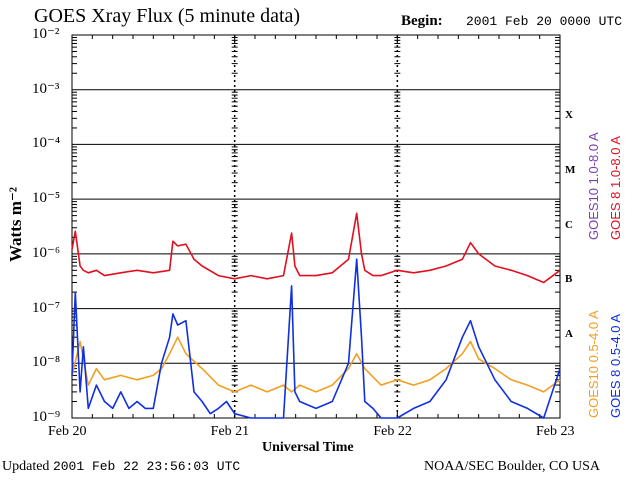 The height and width of the screenshot is (480, 640). I want to click on x-axis-title: Universal Time, so click(308, 447).